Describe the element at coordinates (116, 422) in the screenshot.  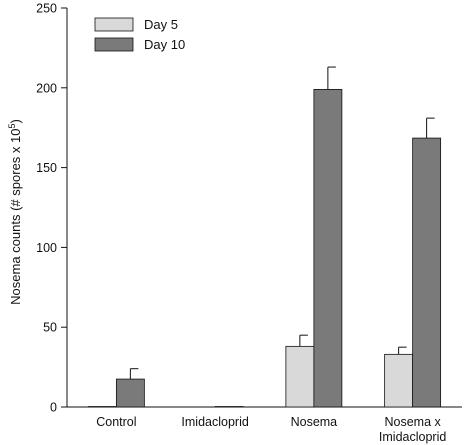
I see `x-tick-label: Control` at that location.